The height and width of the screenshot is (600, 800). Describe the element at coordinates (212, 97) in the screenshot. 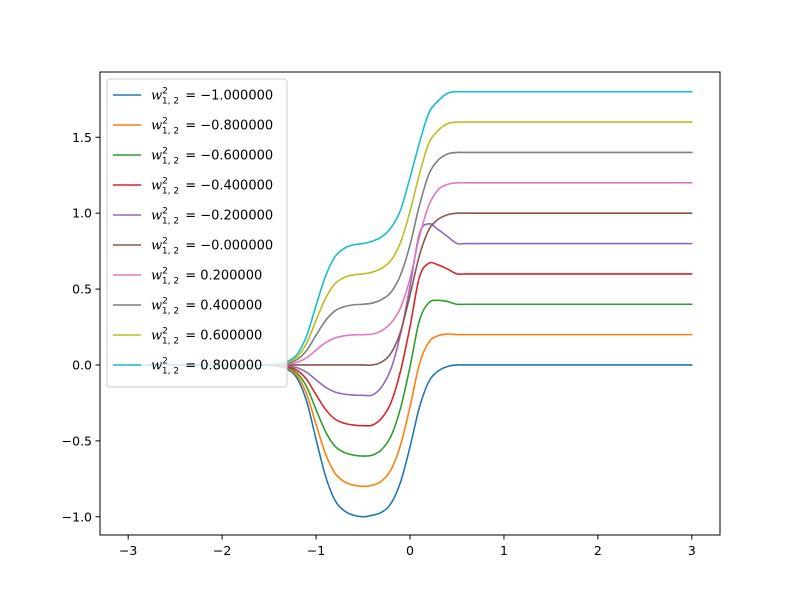

I see `legend-entry: w2 1, 2 = −1.000000` at that location.